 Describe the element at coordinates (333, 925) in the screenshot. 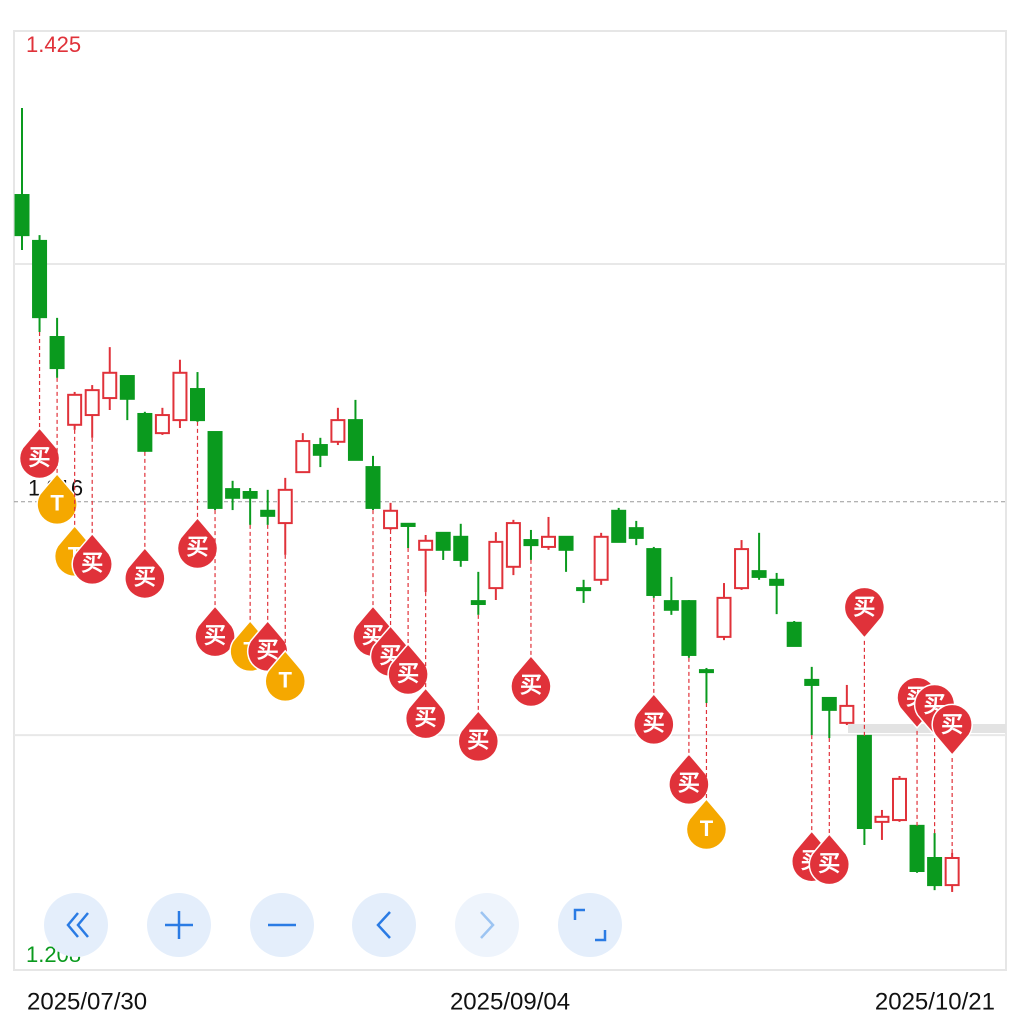

I see `toolbar` at that location.